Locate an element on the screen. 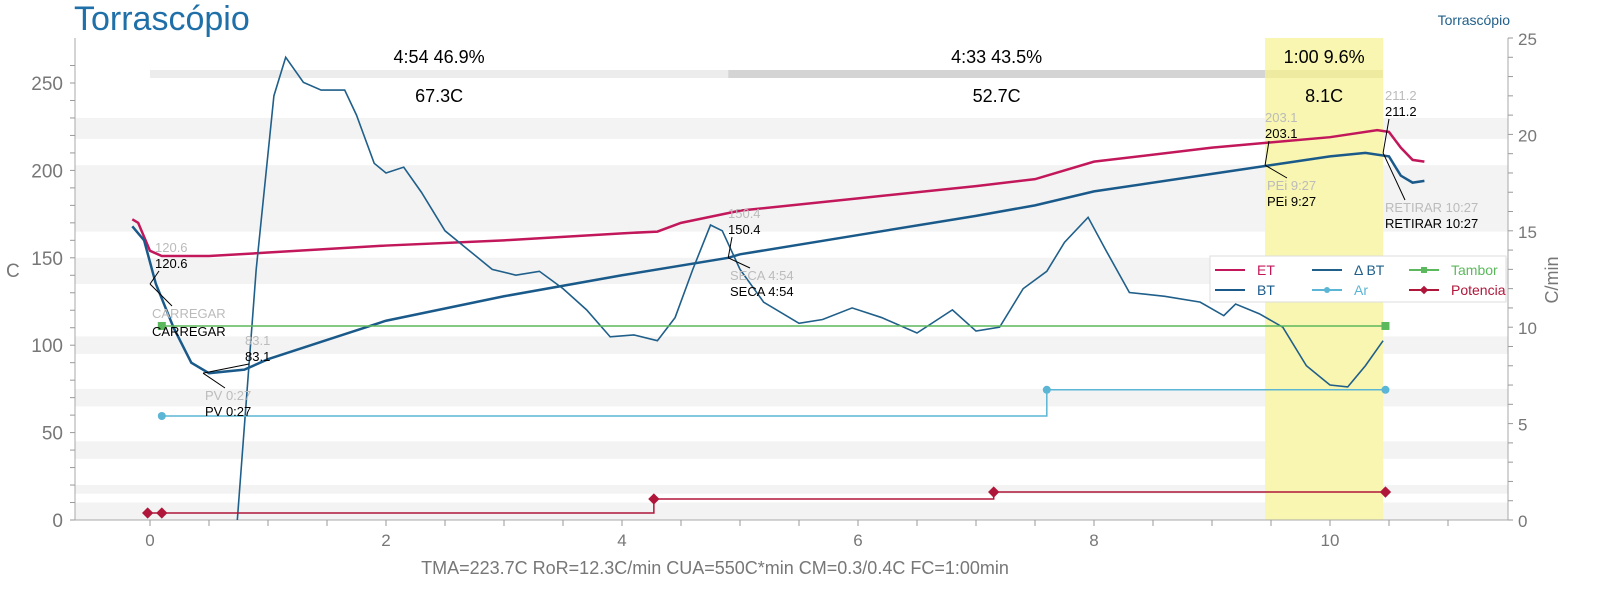 This screenshot has width=1600, height=595. x-tick-label: 4 is located at coordinates (621, 540).